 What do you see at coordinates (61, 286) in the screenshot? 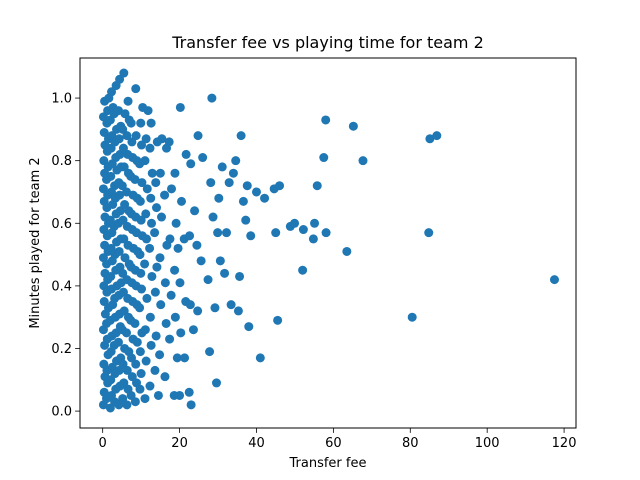
I see `y-tick-label: 0.4` at bounding box center [61, 286].